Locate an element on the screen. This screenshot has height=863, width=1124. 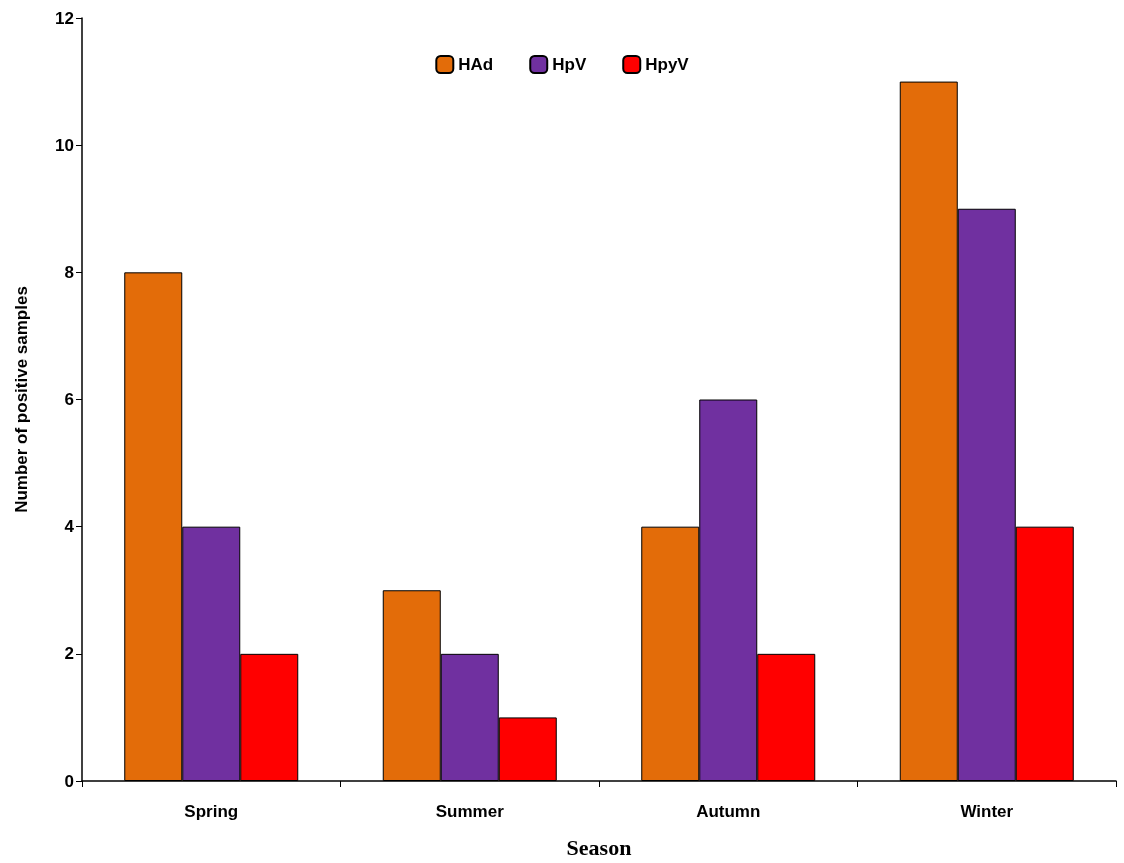
y-axis-title: Number of positive samples is located at coordinates (21, 399).